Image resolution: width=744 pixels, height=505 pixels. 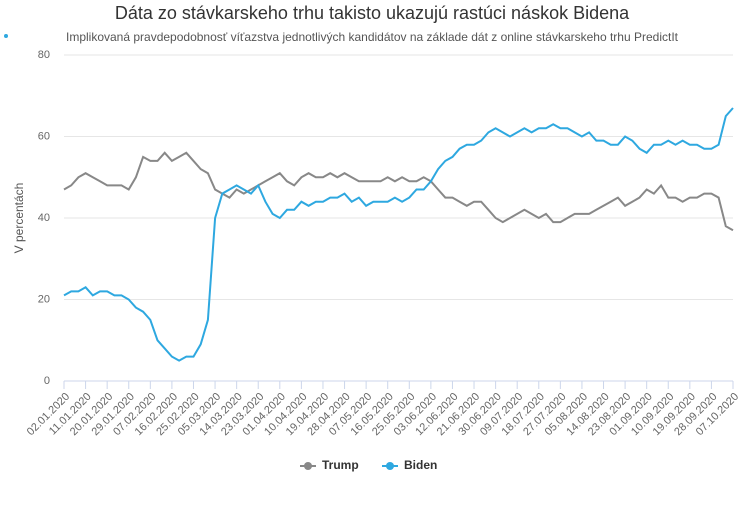 What do you see at coordinates (6, 36) in the screenshot?
I see `decor-dot` at bounding box center [6, 36].